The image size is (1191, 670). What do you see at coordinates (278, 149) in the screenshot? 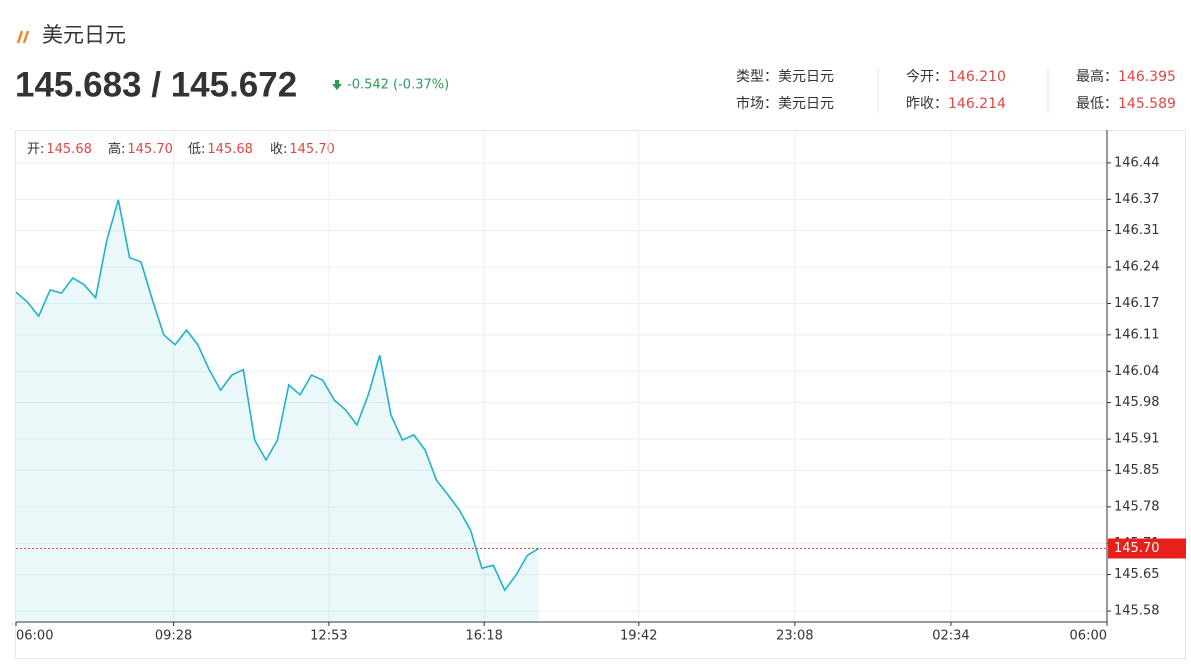
I see `ohlc-label: 收:` at bounding box center [278, 149].